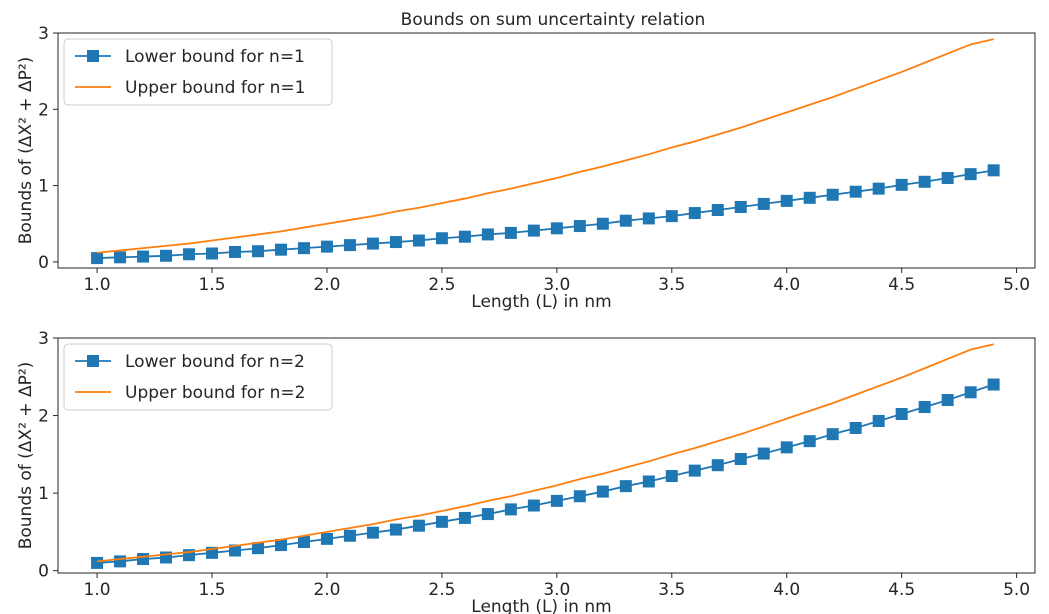  I want to click on chart-title: Bounds on sum uncertainty relation, so click(553, 20).